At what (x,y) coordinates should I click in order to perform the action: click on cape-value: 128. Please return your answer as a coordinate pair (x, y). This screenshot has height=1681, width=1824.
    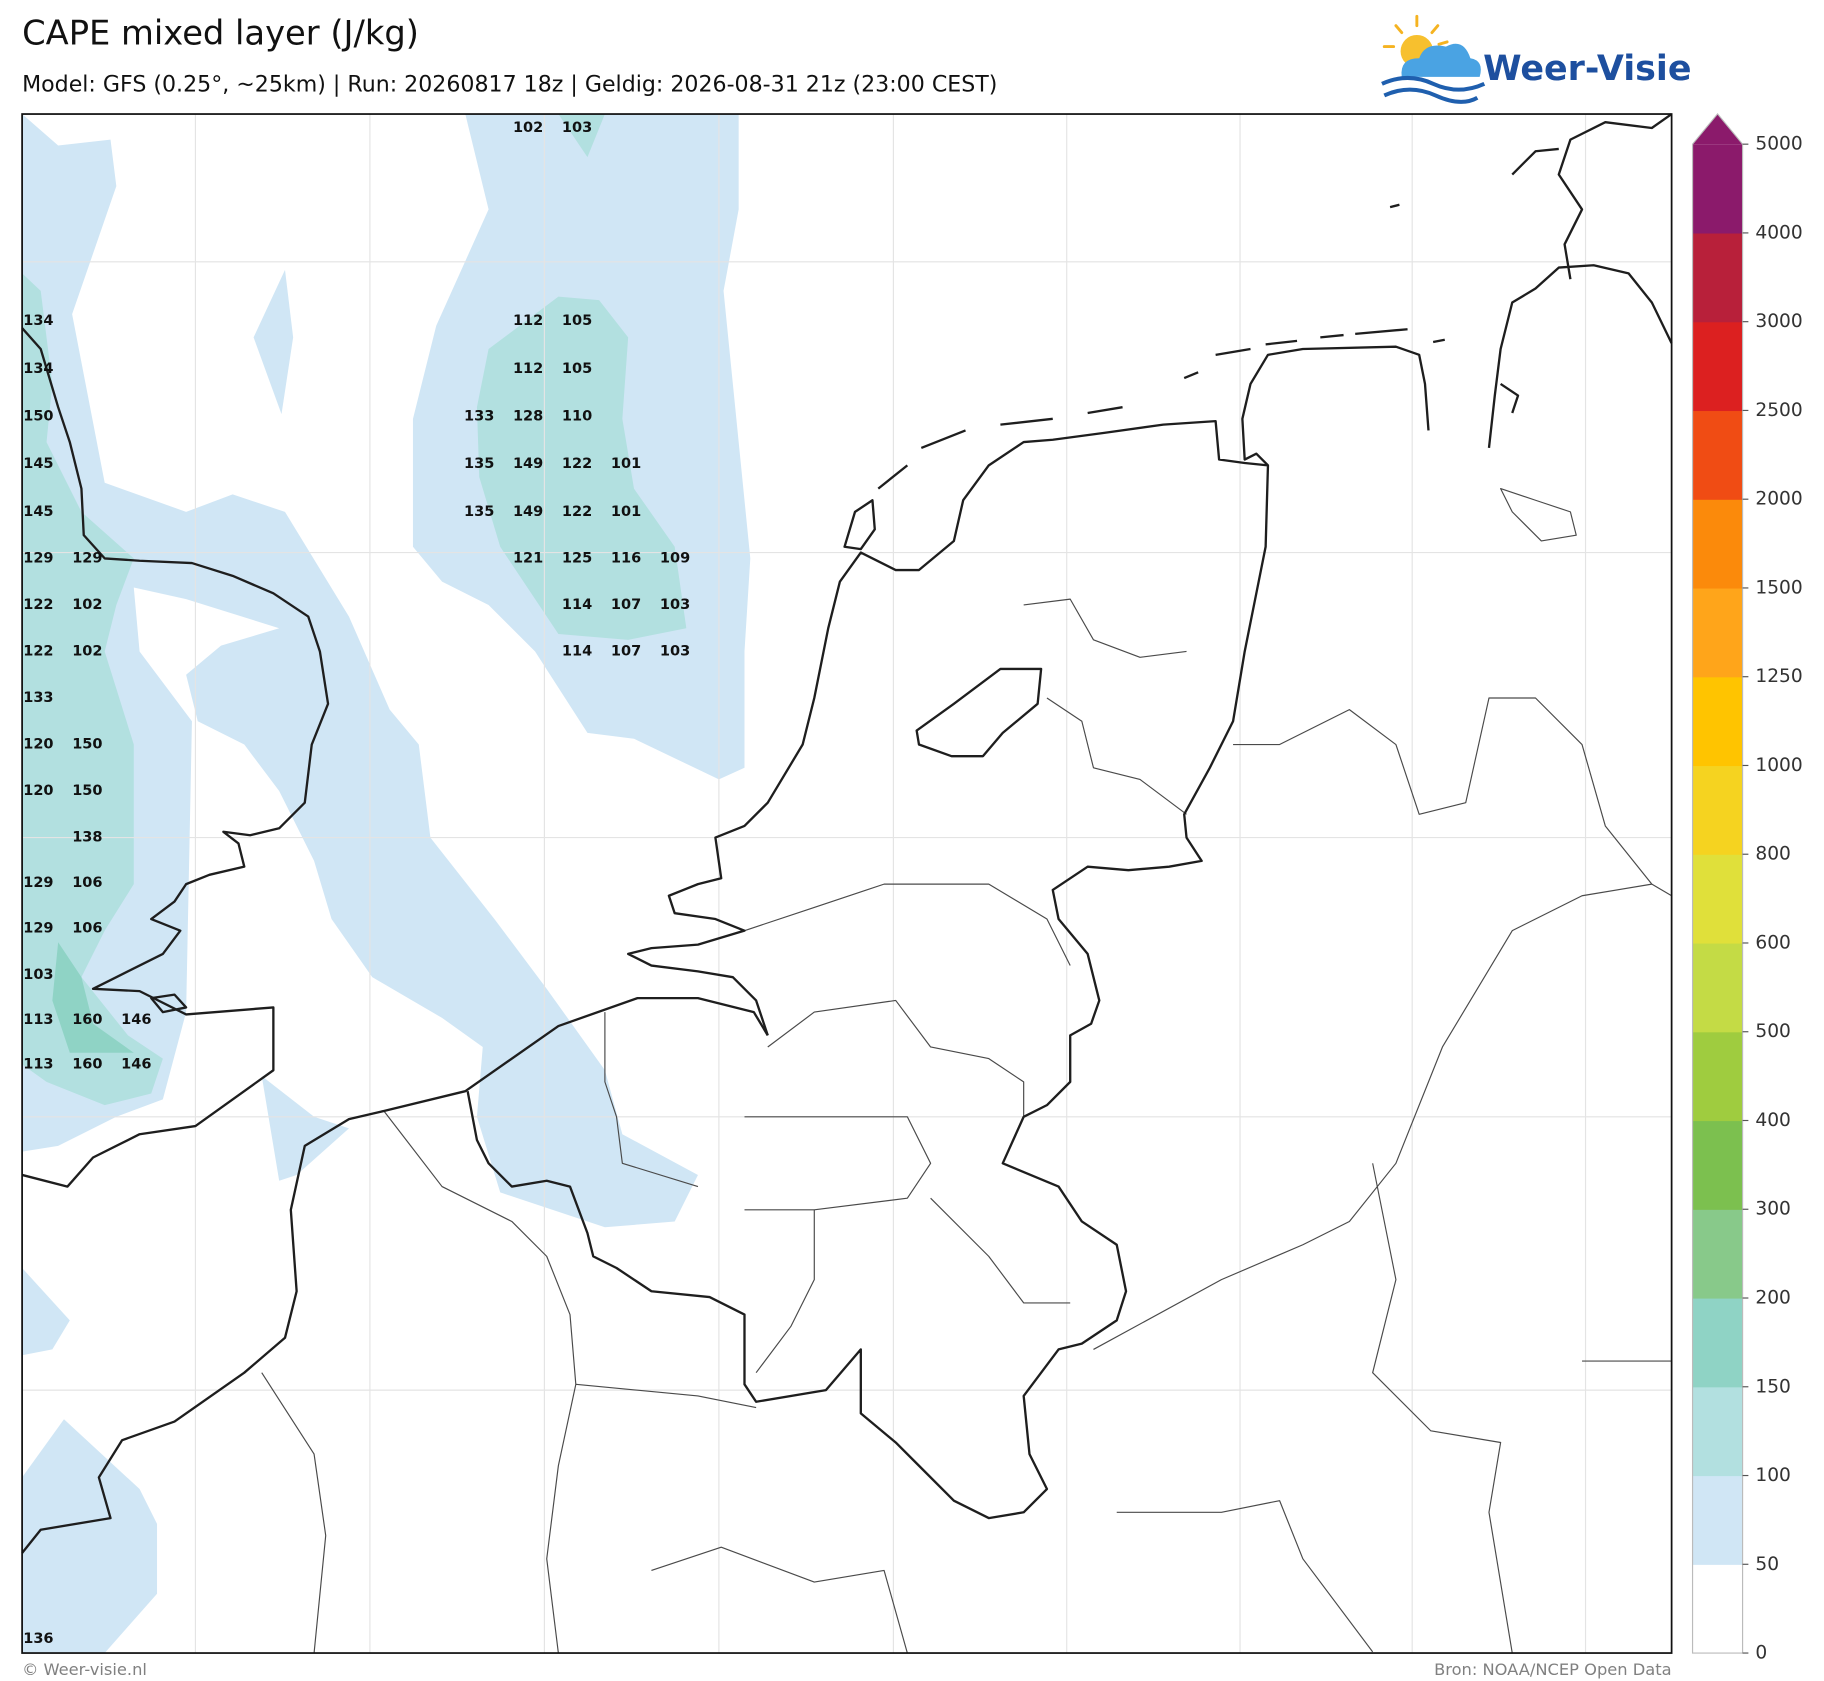
    Looking at the image, I should click on (528, 416).